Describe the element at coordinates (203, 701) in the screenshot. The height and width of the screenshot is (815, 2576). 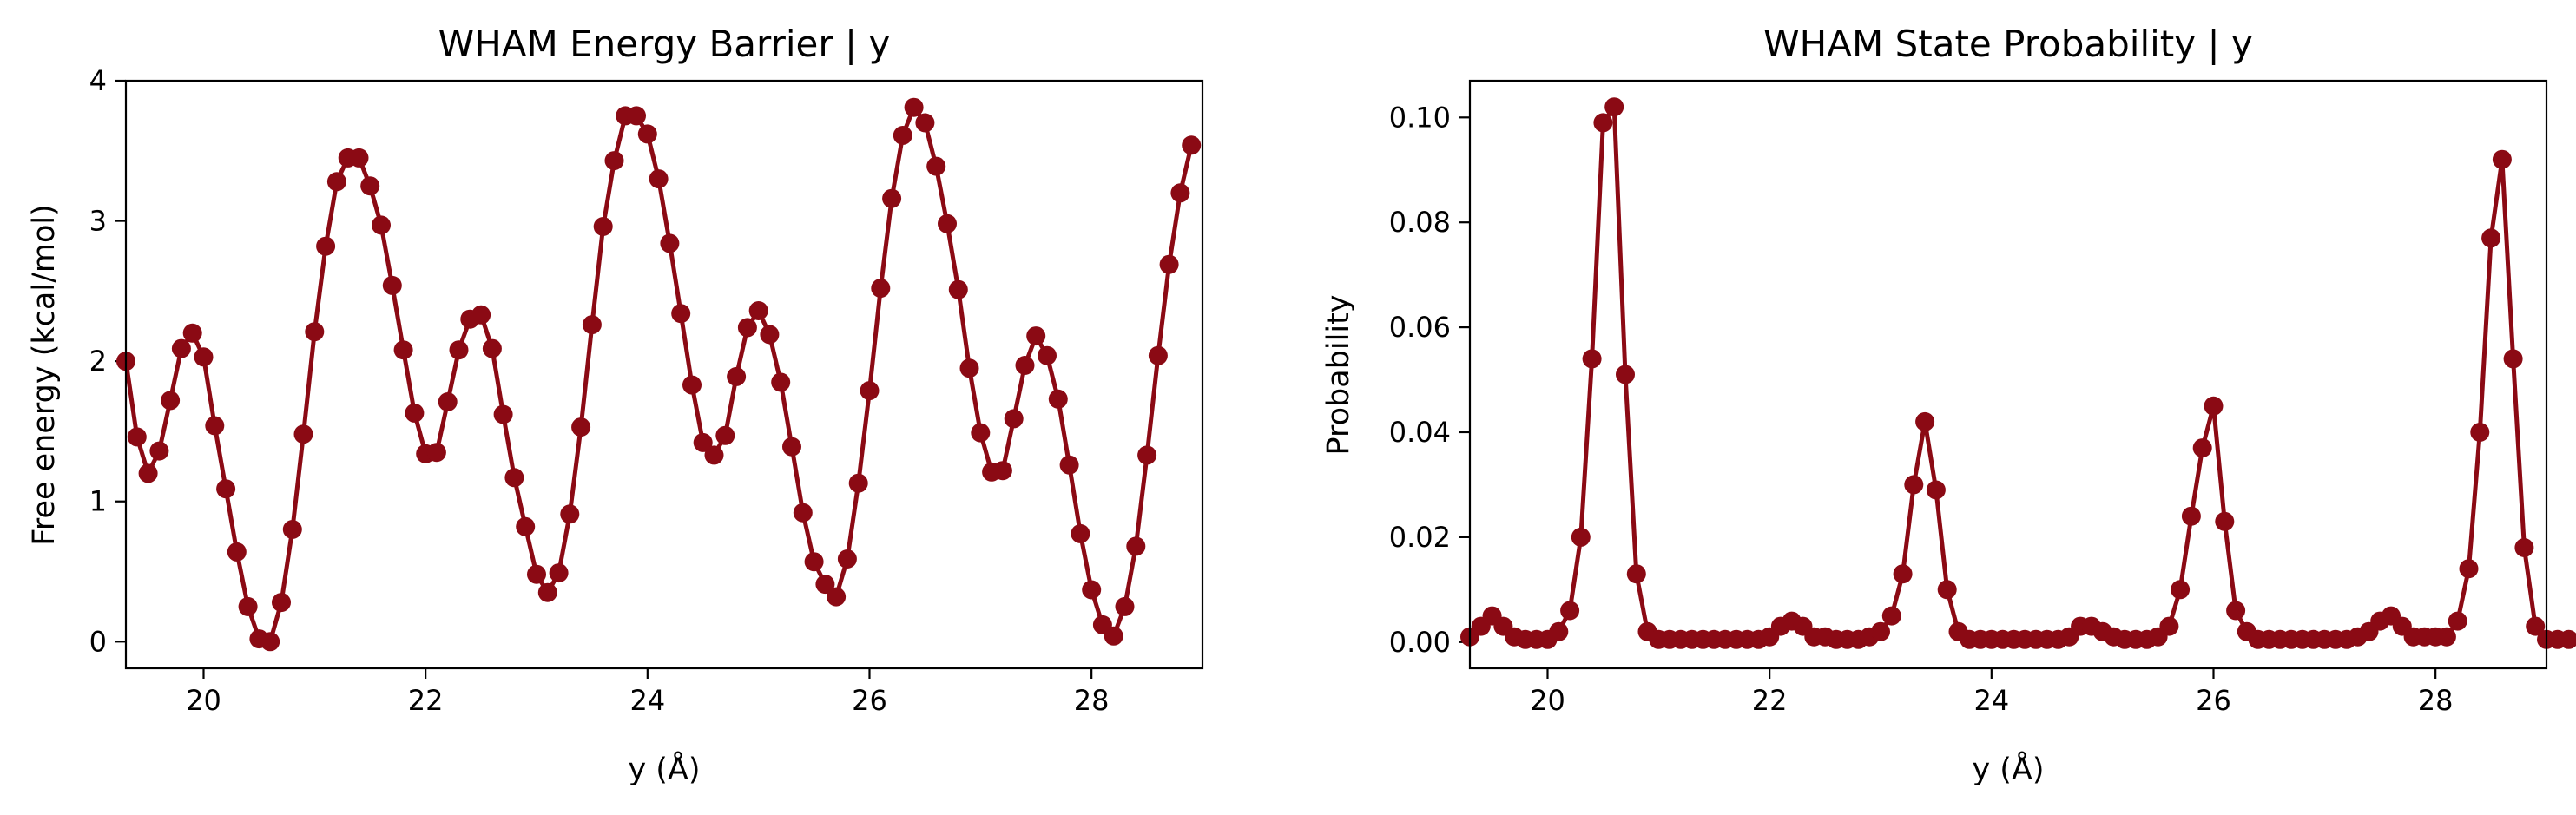
I see `energy-x-tick-label: 20` at that location.